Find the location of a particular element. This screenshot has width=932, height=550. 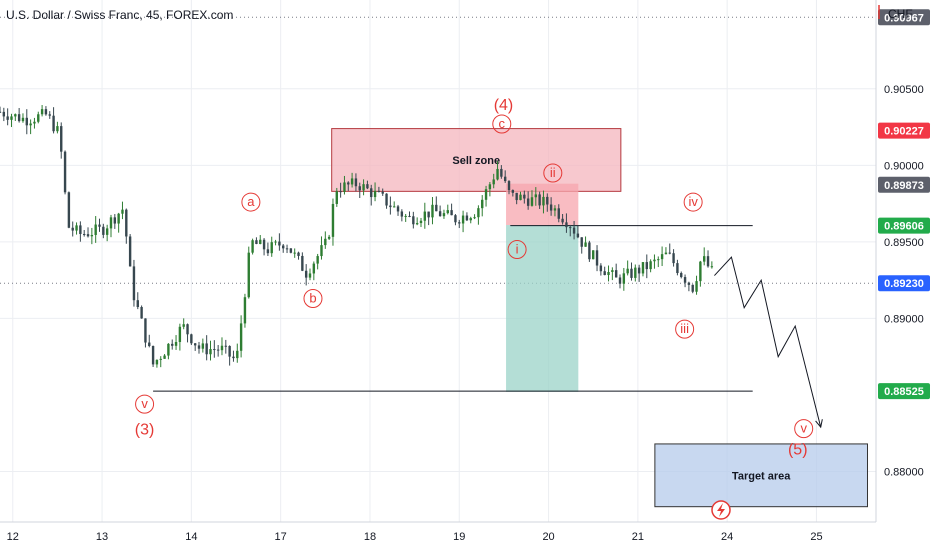

price-badge-bg is located at coordinates (904, 17).